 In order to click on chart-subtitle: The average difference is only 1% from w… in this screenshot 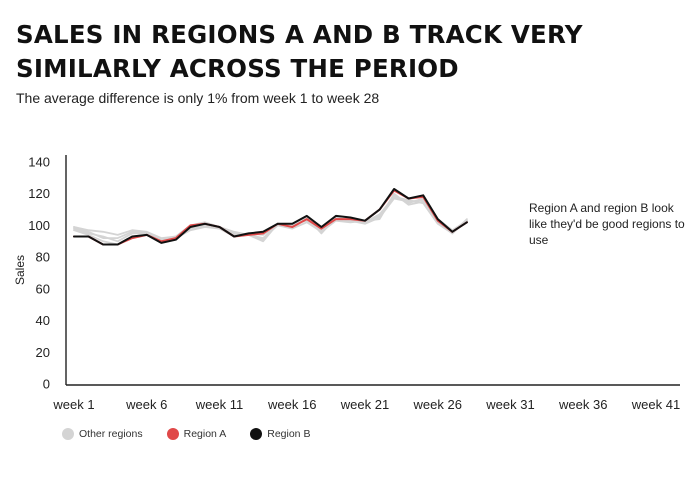, I will do `click(198, 98)`.